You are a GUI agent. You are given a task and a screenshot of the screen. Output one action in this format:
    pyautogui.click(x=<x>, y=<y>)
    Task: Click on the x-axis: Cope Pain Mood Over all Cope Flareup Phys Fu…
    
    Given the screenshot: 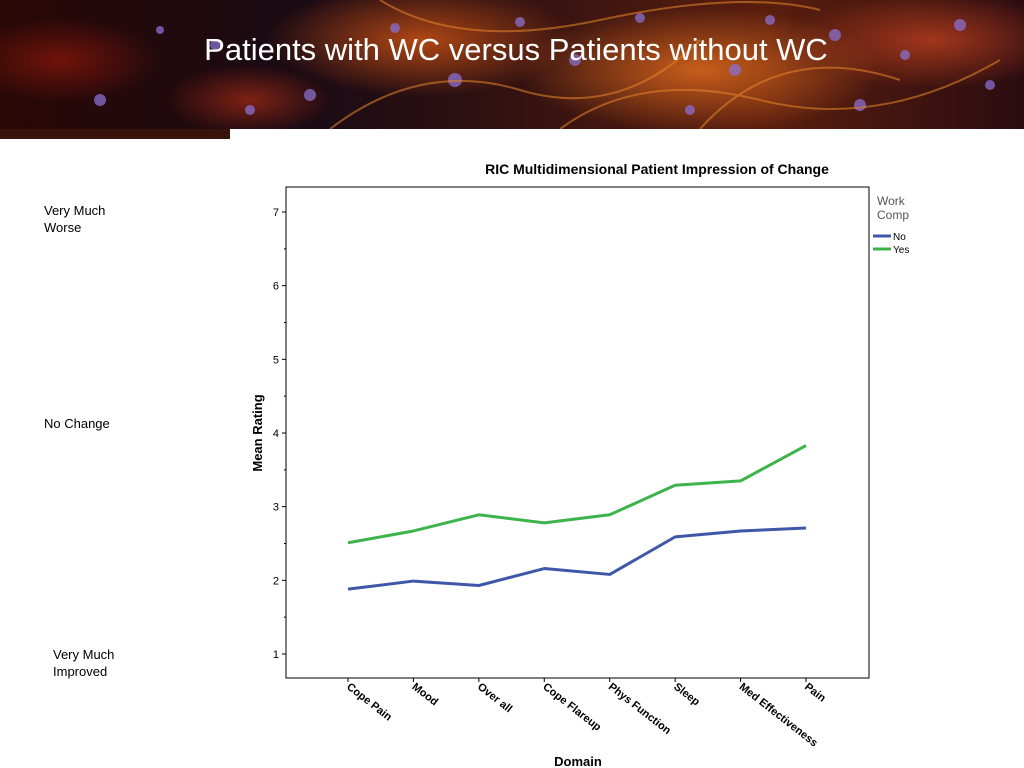 What is the action you would take?
    pyautogui.click(x=586, y=713)
    